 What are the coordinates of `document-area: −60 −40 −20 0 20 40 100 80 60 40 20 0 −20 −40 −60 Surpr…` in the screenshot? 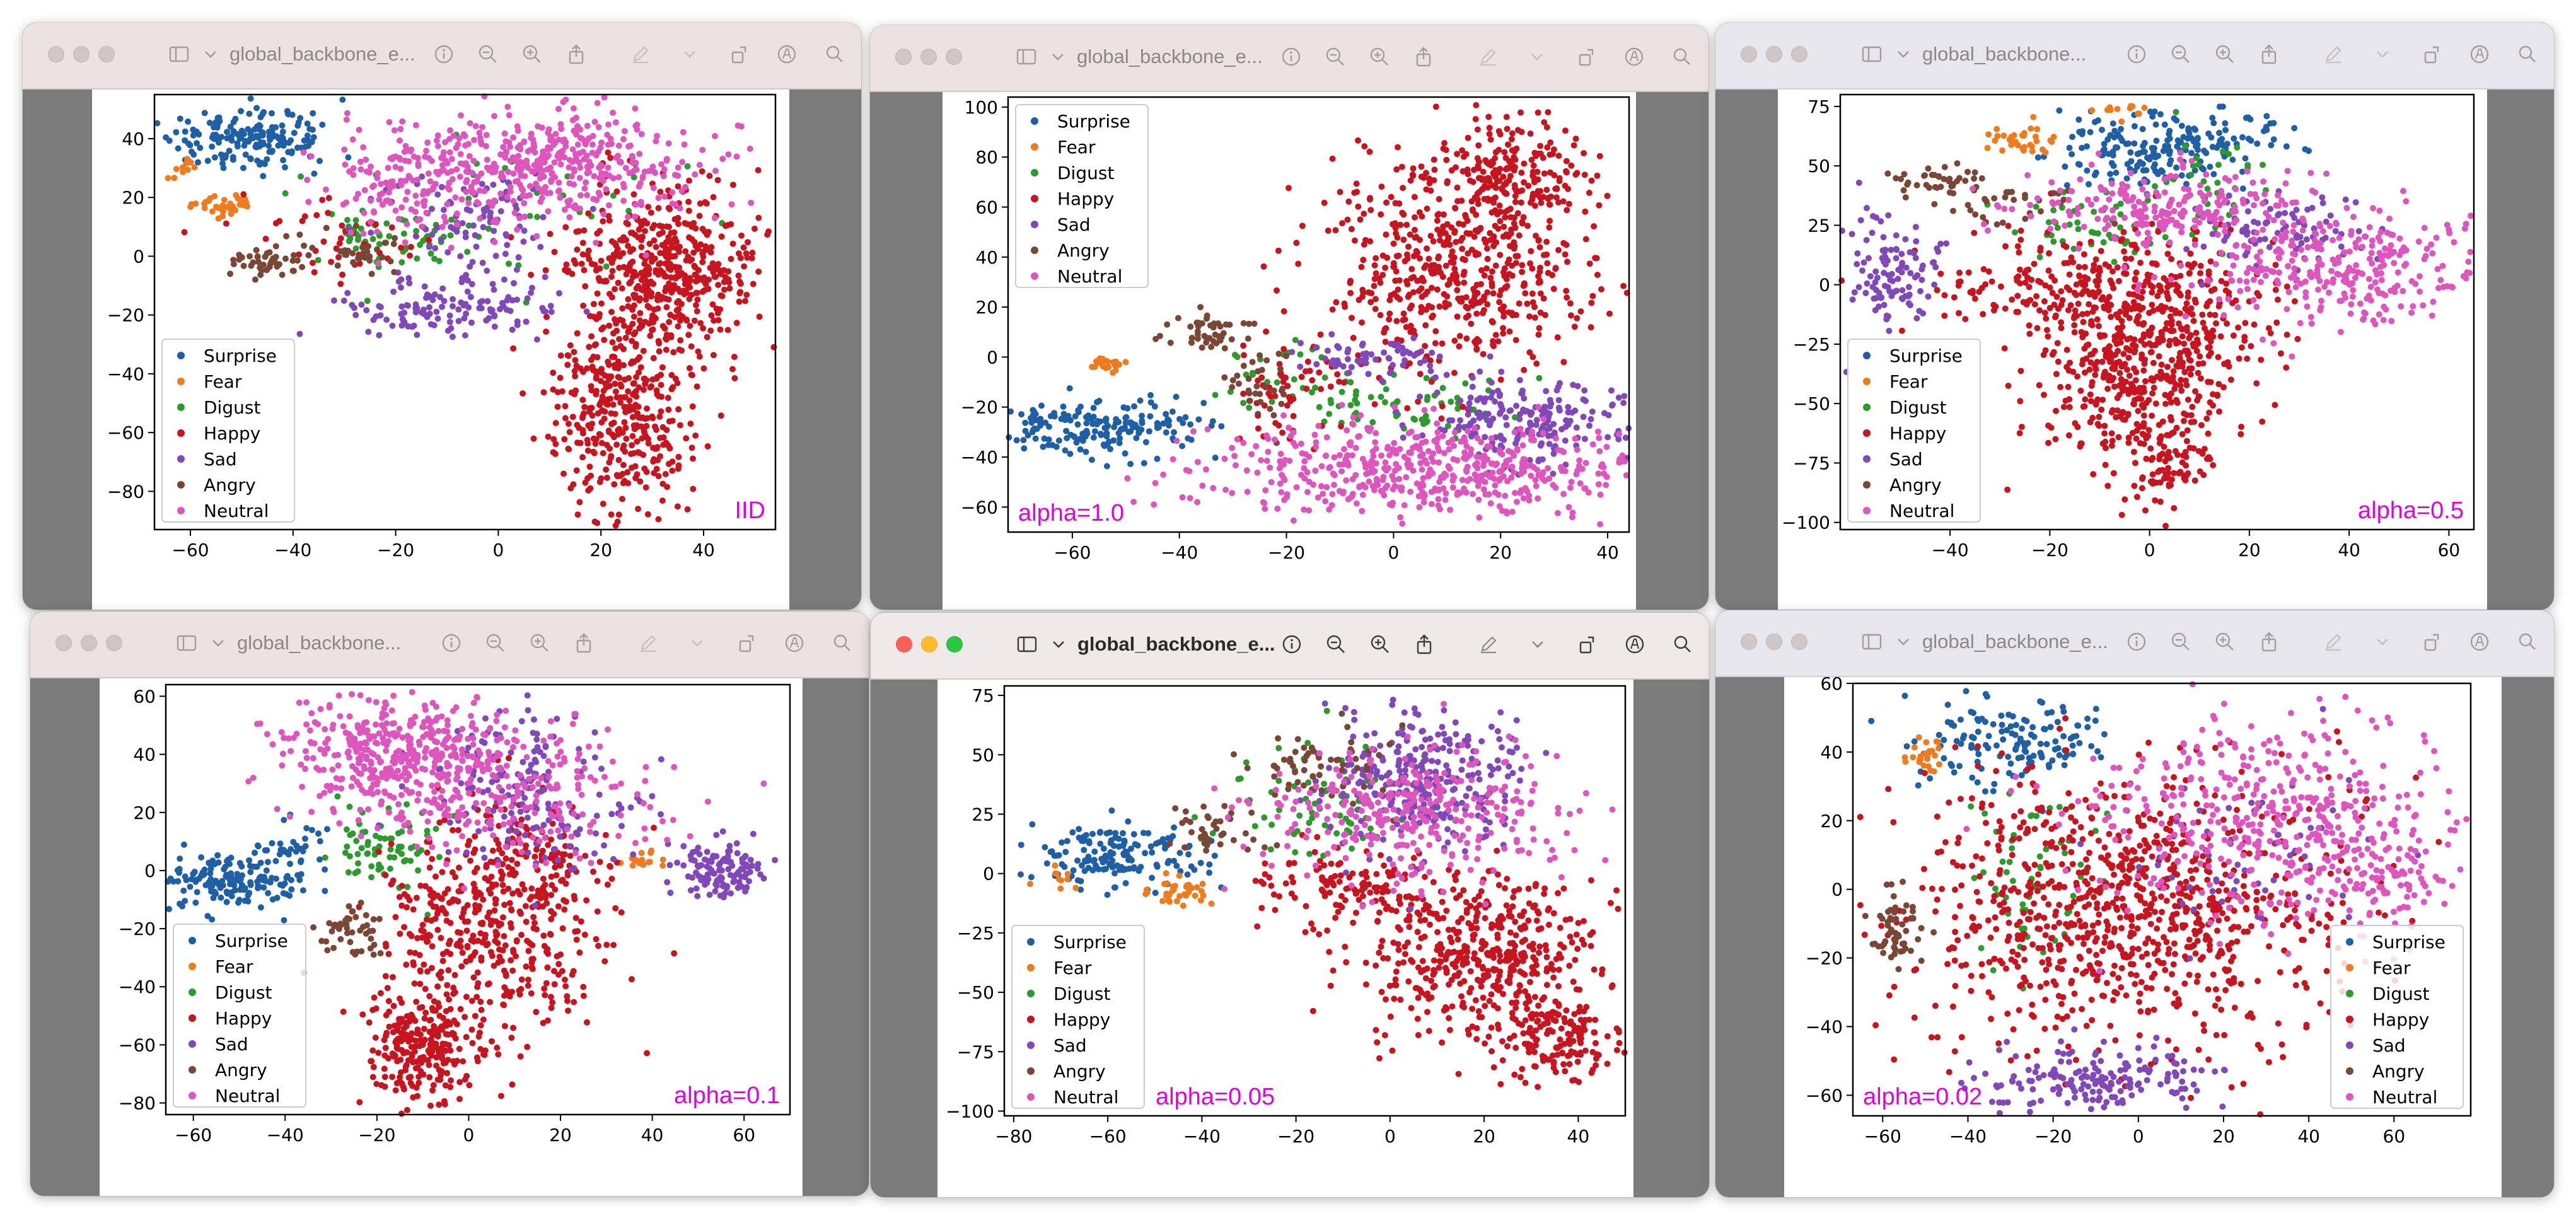 It's located at (1289, 351).